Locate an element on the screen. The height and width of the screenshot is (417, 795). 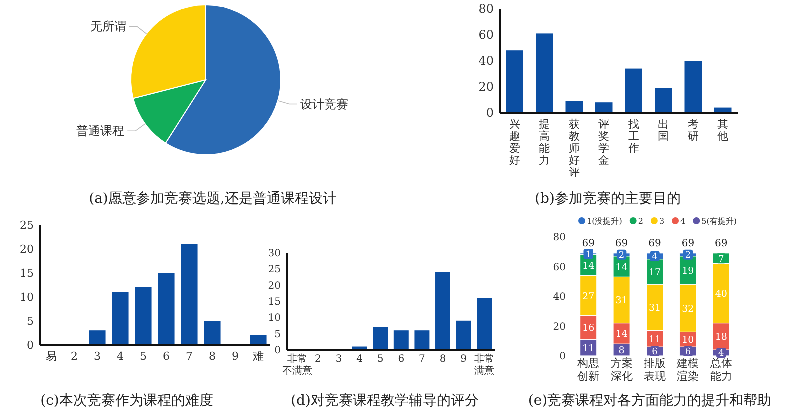
x-tick-label: 考研 is located at coordinates (693, 130).